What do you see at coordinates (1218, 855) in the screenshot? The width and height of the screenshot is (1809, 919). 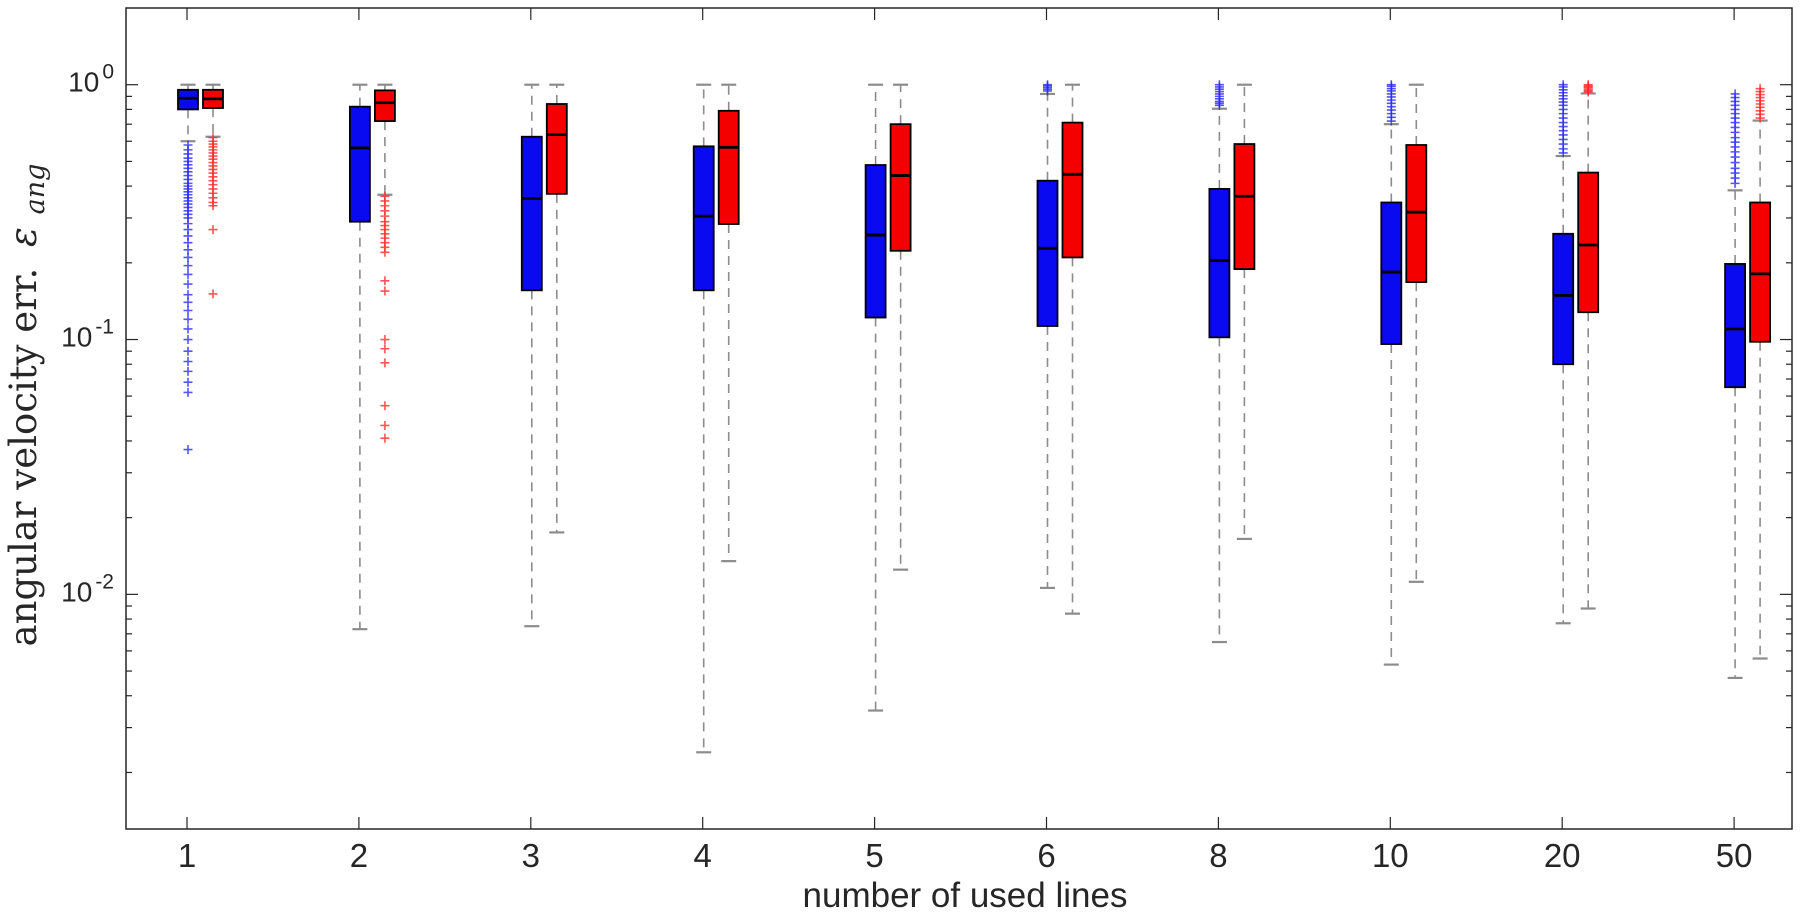 I see `x-tick-label: 8` at bounding box center [1218, 855].